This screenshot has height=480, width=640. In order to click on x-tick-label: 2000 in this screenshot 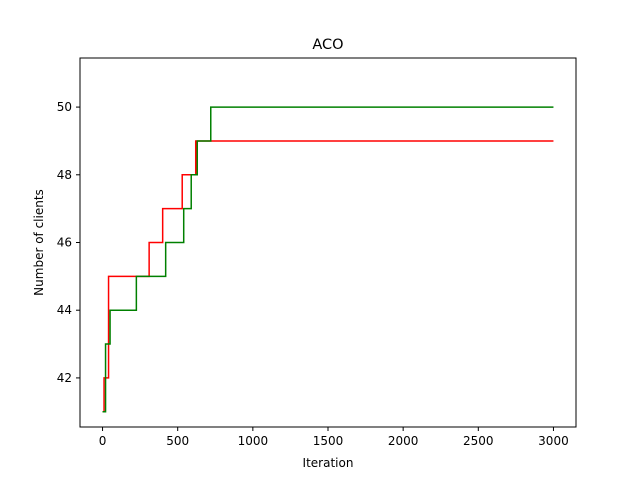, I will do `click(403, 441)`.